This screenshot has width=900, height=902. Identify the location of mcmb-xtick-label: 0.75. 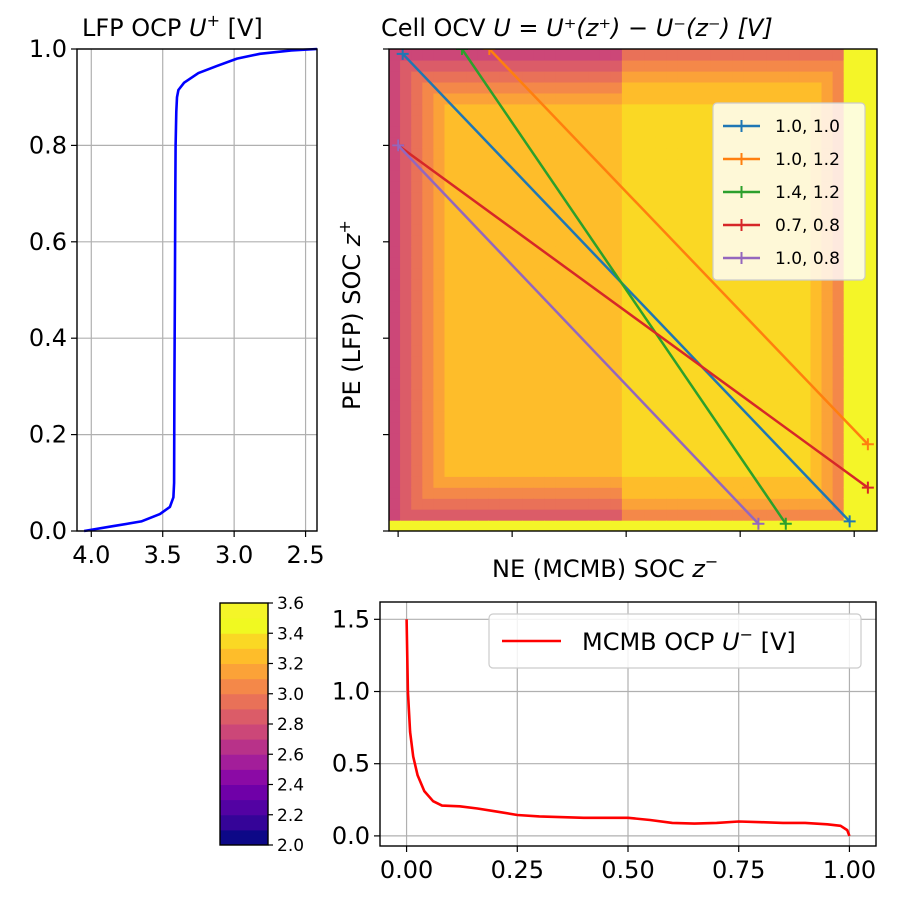
(738, 870).